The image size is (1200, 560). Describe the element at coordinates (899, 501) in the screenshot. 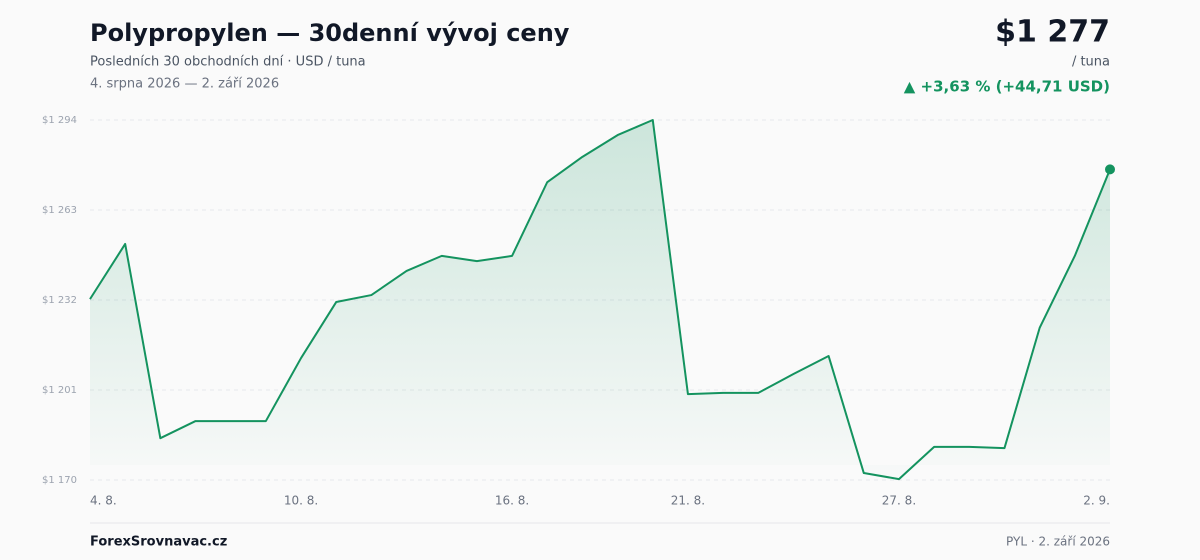

I see `x-tick-label: 27. 8.` at that location.